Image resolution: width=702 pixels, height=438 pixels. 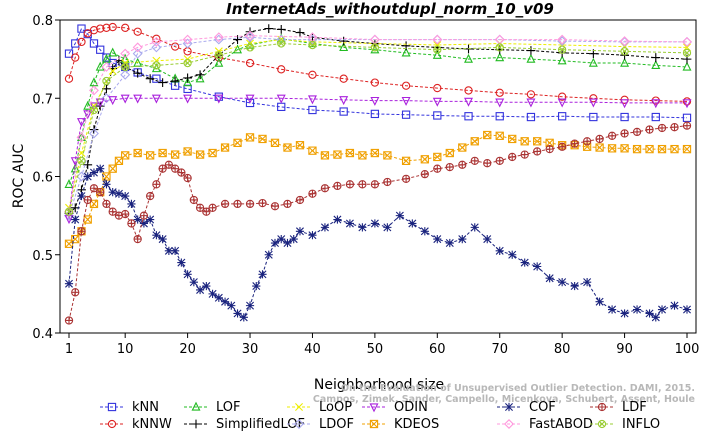 I want to click on legend-label-ldf: LDF, so click(x=634, y=407).